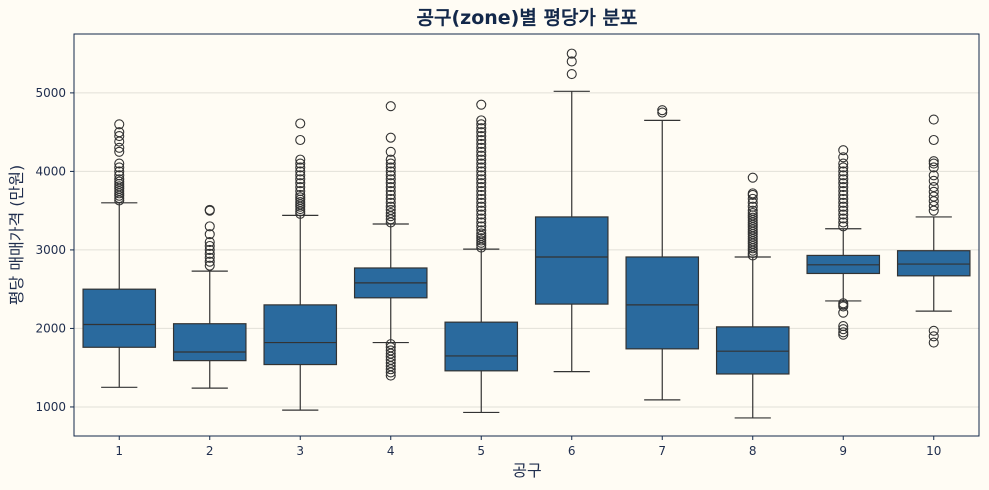 This screenshot has height=490, width=989. Describe the element at coordinates (391, 451) in the screenshot. I see `x-tick-label: 4` at that location.